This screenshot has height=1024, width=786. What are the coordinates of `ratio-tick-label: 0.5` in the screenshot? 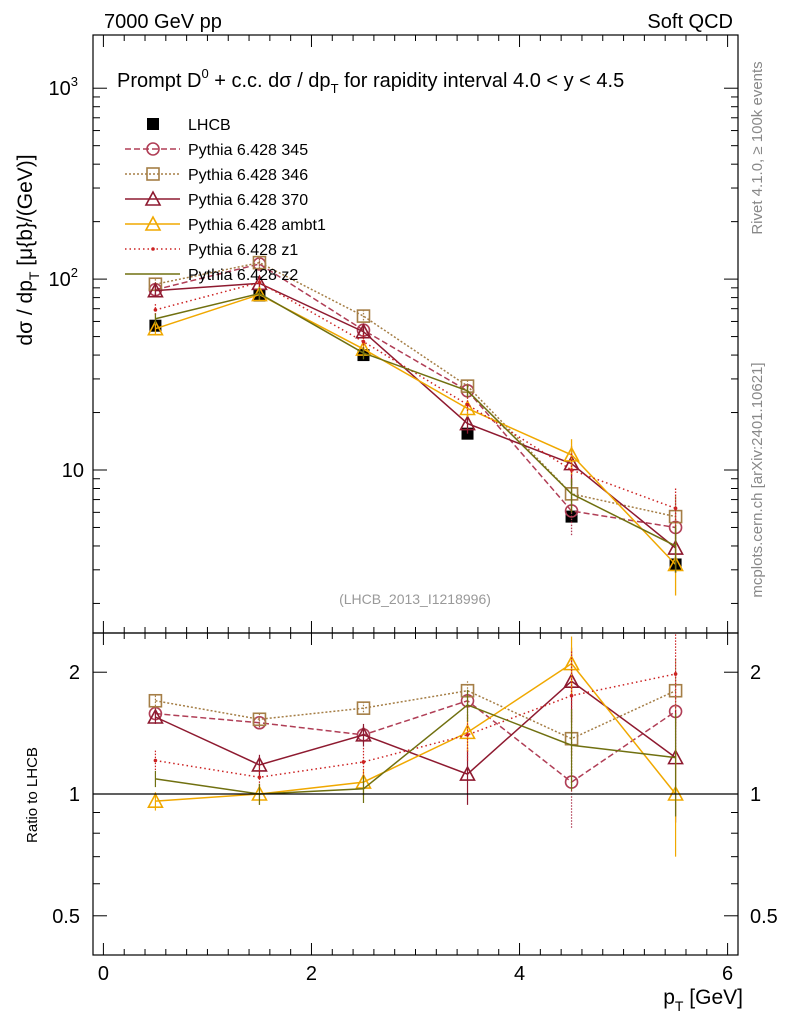 It's located at (66, 917).